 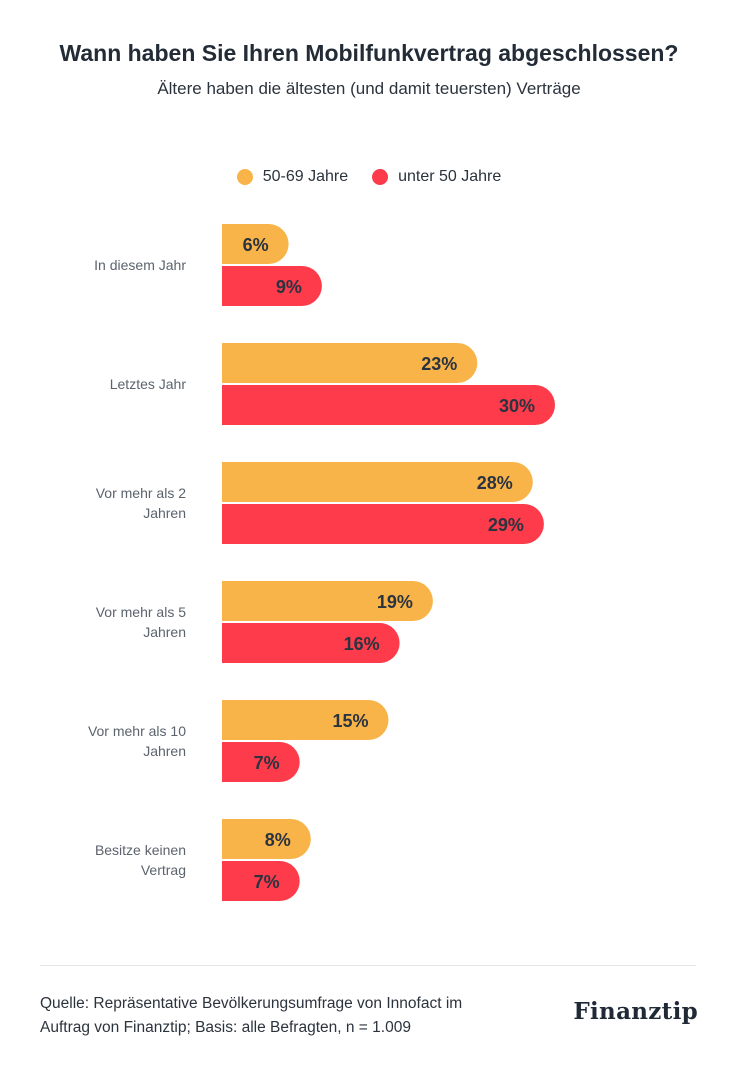 What do you see at coordinates (137, 741) in the screenshot?
I see `category-label: Vor mehr als 10 Jahren` at bounding box center [137, 741].